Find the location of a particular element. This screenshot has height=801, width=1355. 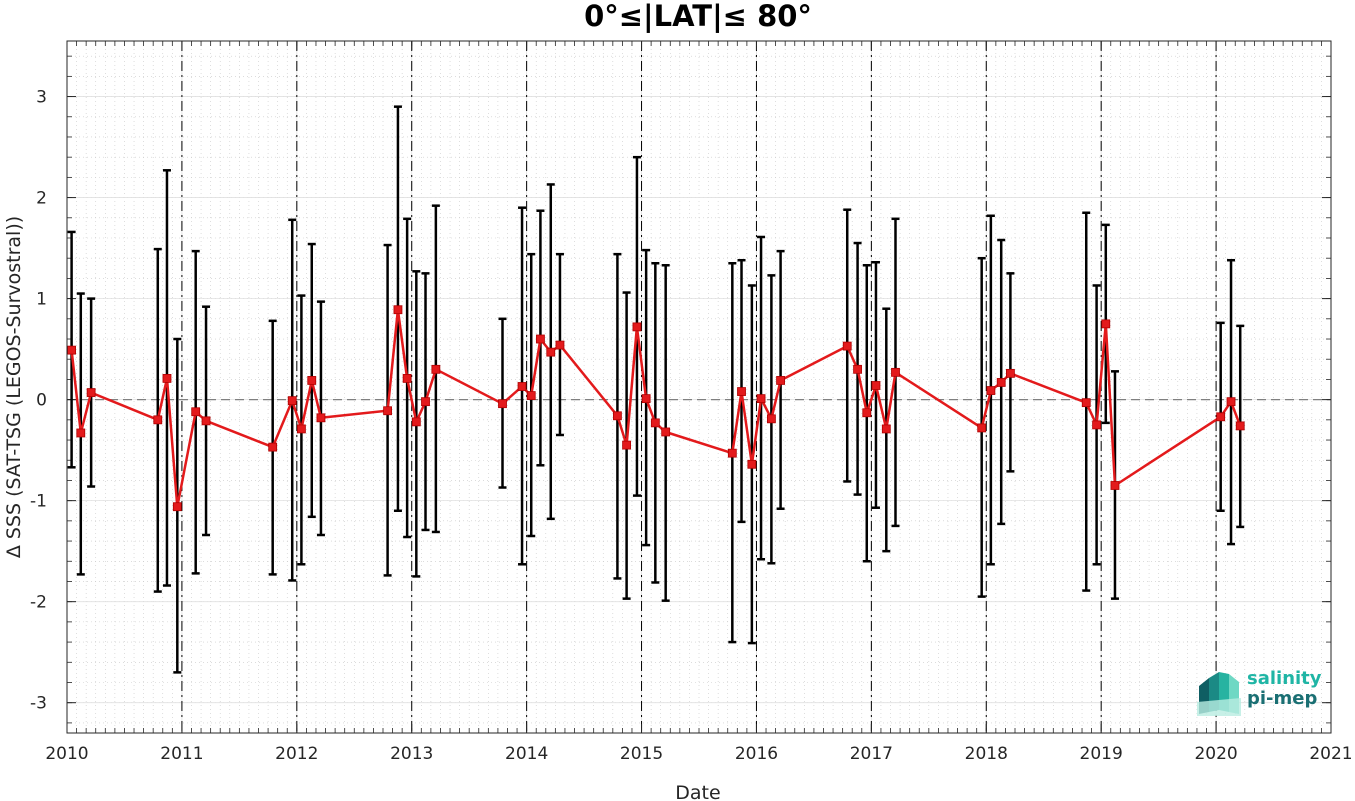

logo-text-pi-mep: pi-mep is located at coordinates (1282, 698).